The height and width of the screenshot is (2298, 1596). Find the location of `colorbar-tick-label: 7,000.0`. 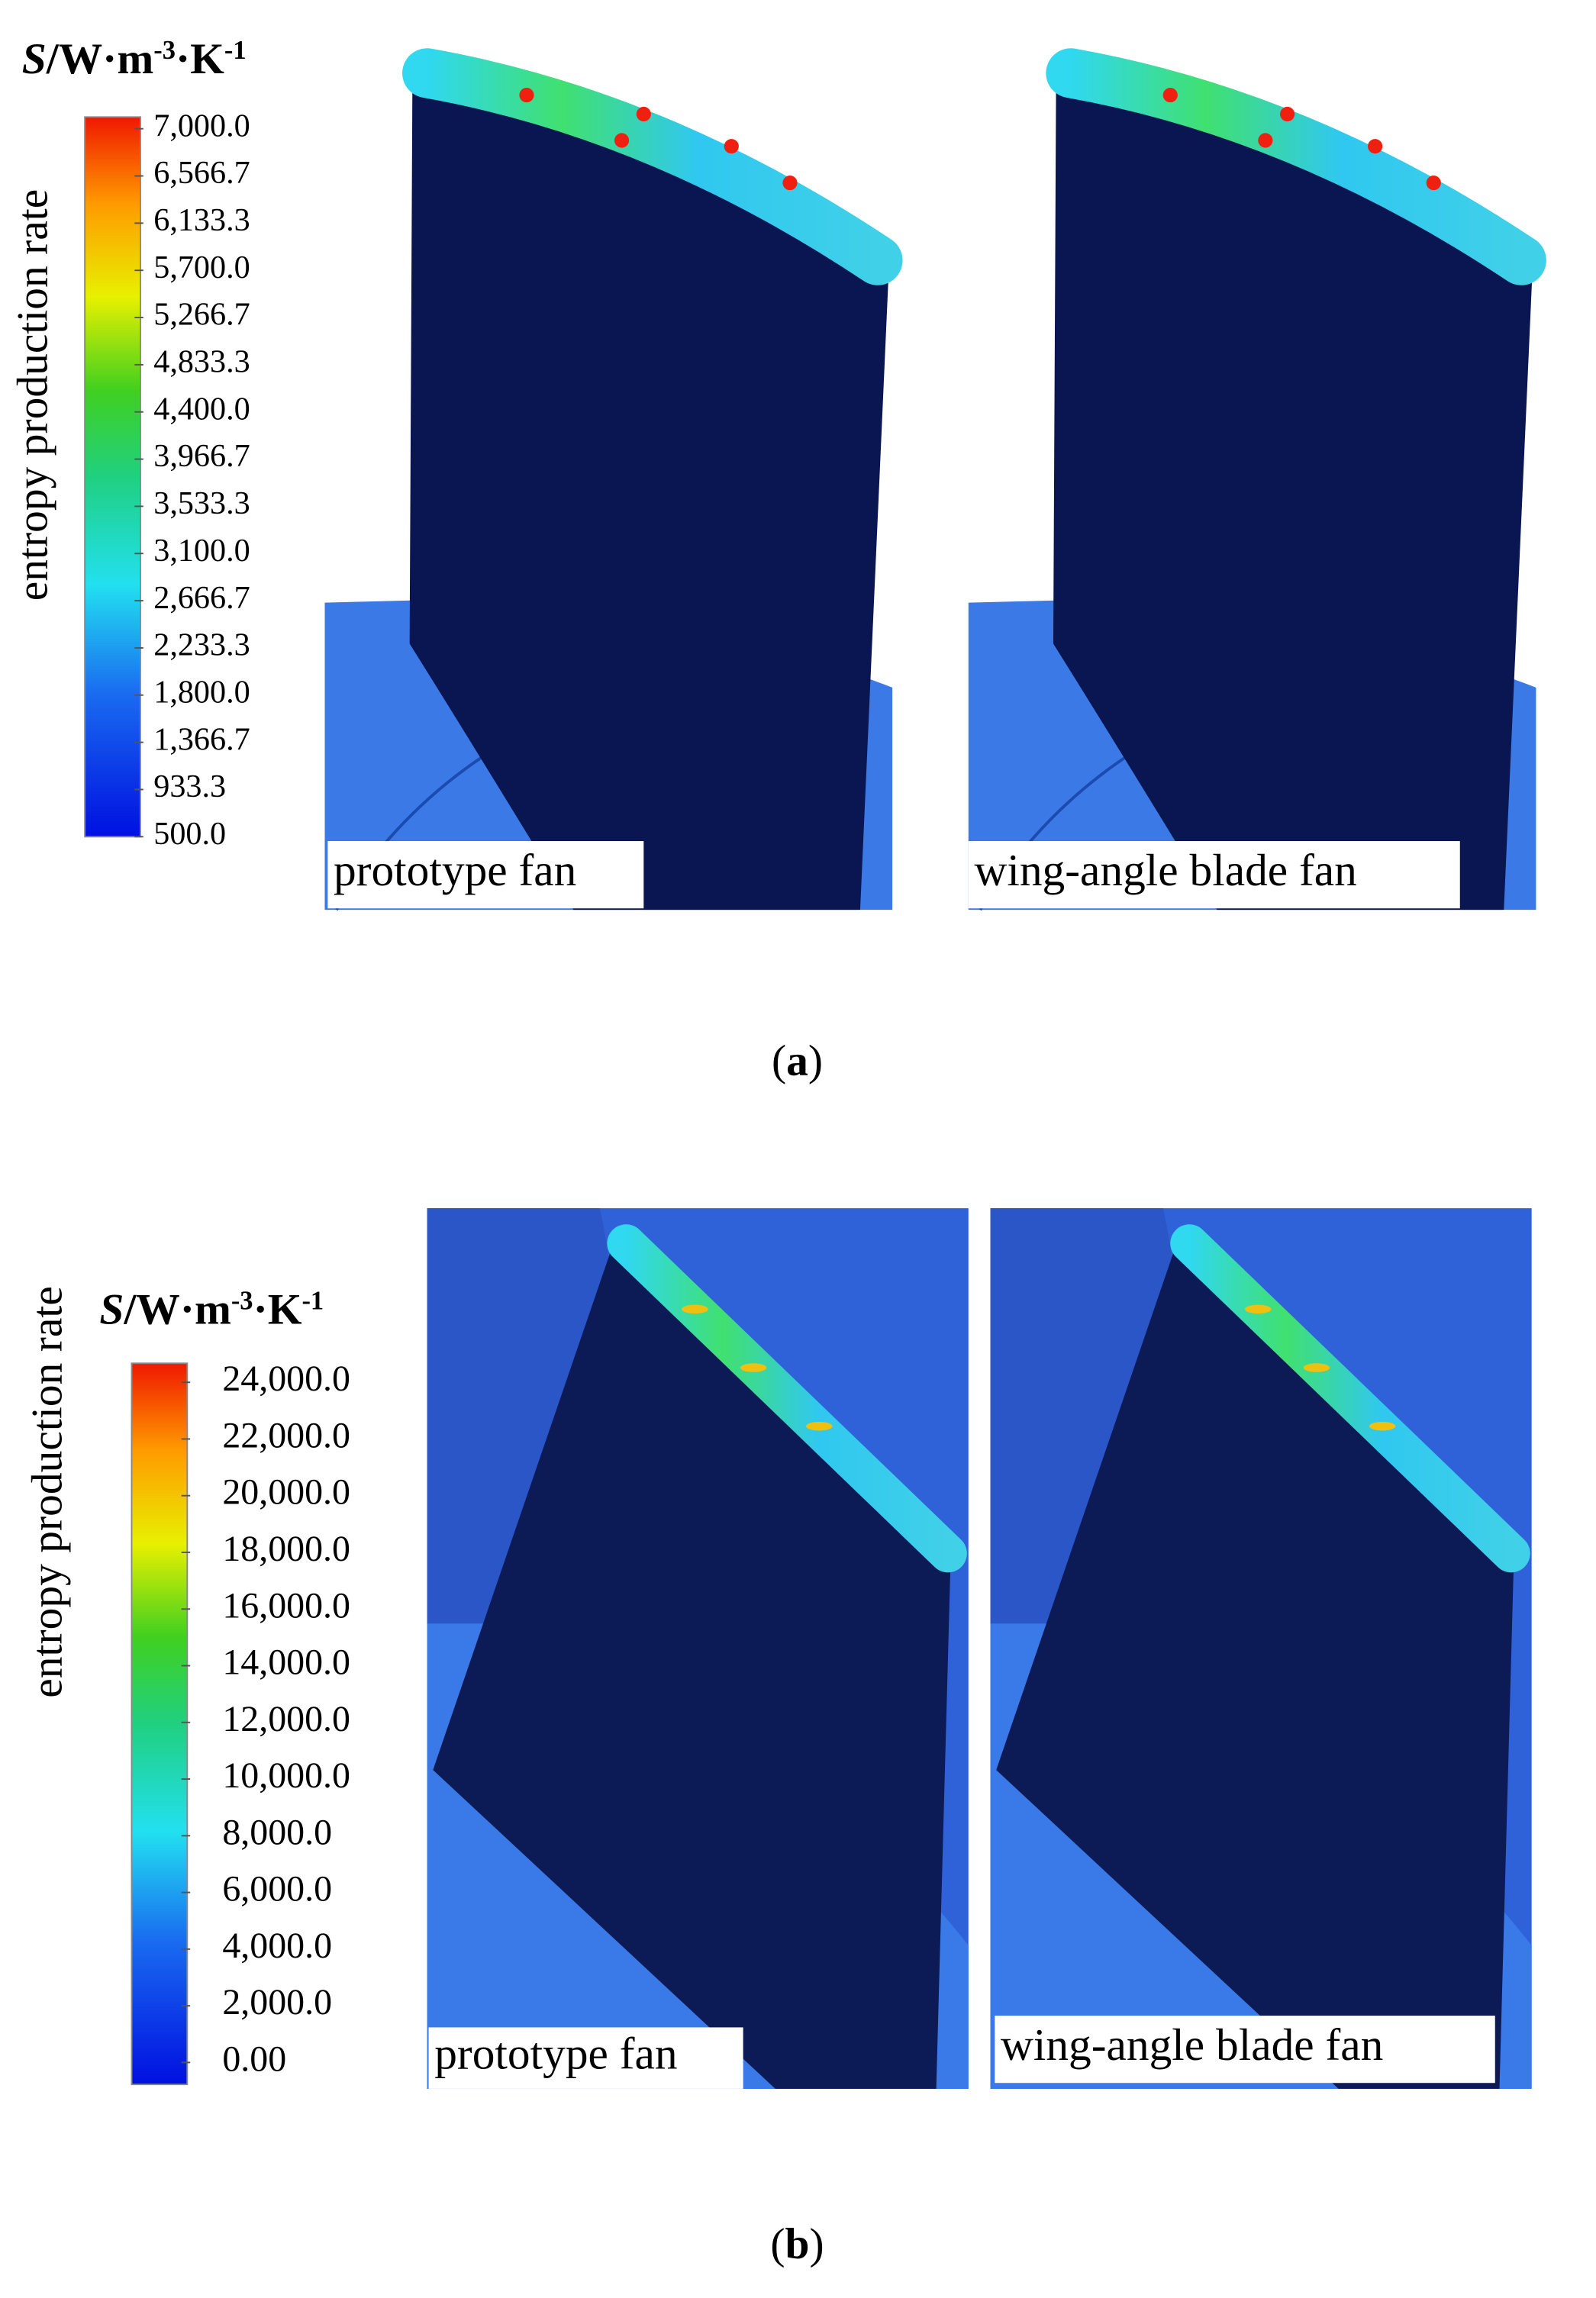

colorbar-tick-label: 7,000.0 is located at coordinates (202, 125).